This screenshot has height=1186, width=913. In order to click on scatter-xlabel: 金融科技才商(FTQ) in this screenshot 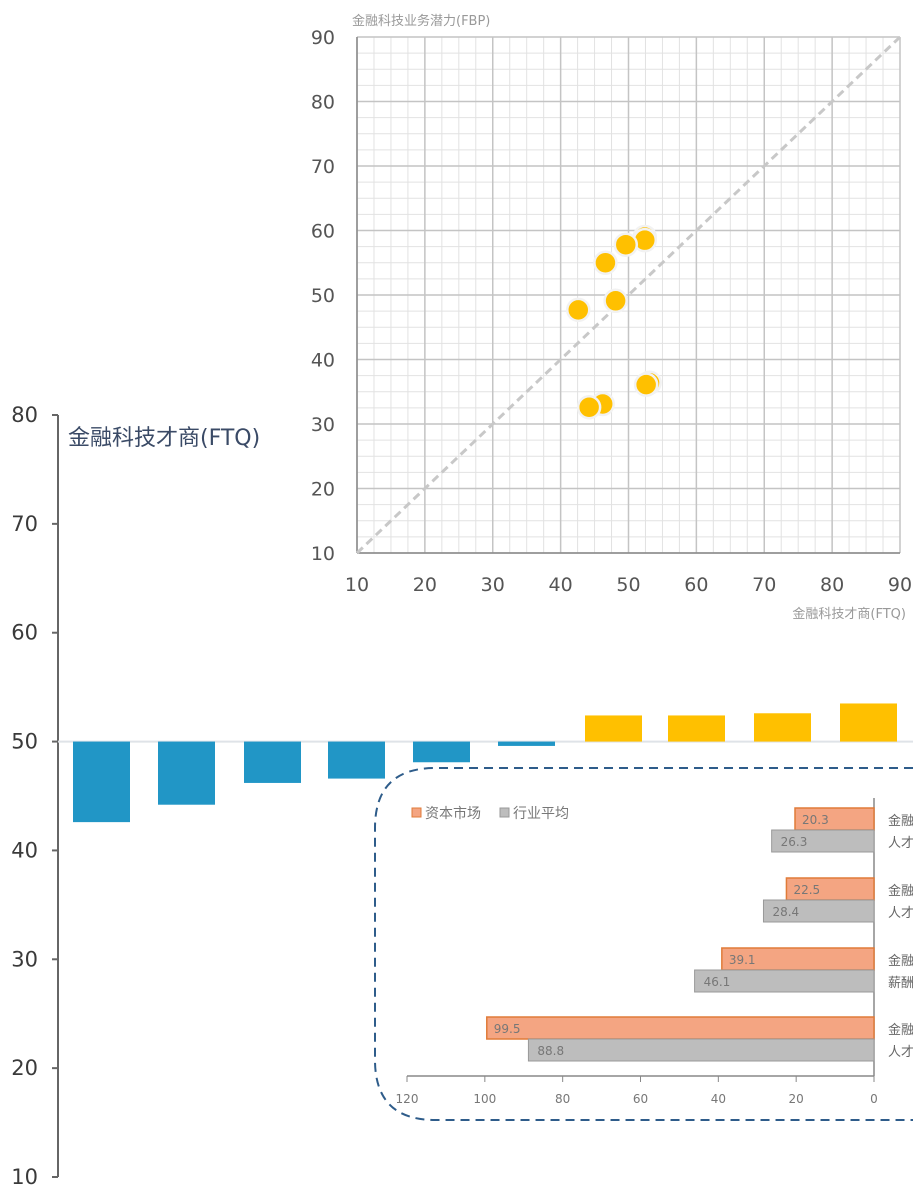, I will do `click(849, 614)`.